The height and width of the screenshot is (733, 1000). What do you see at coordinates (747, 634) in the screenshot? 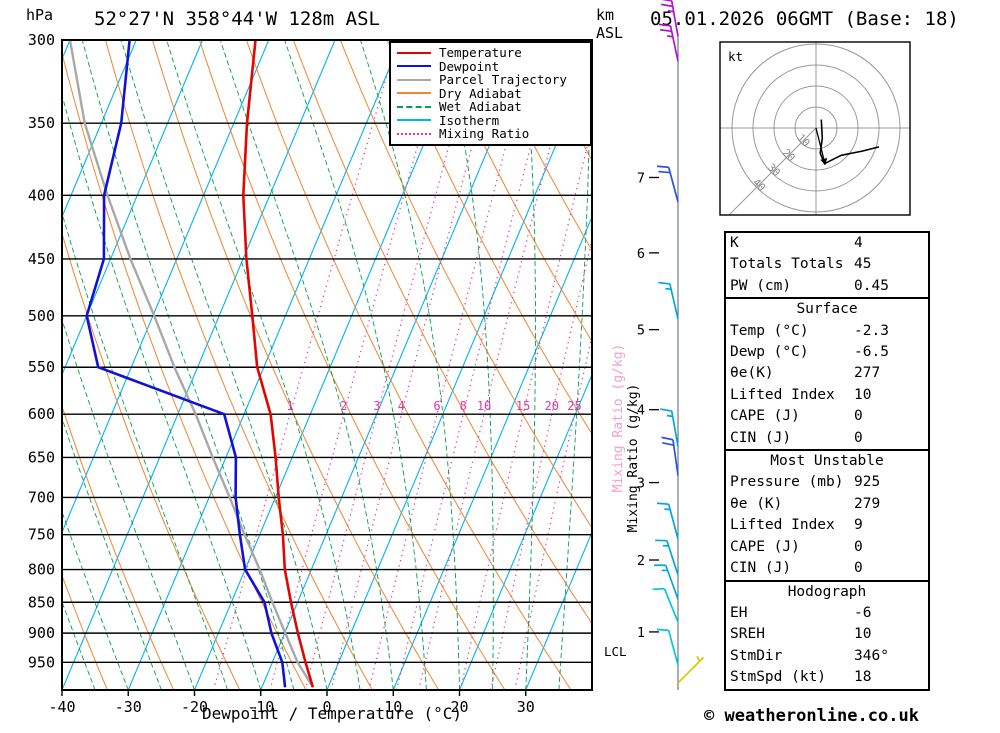
I see `info-label: SREH` at bounding box center [747, 634].